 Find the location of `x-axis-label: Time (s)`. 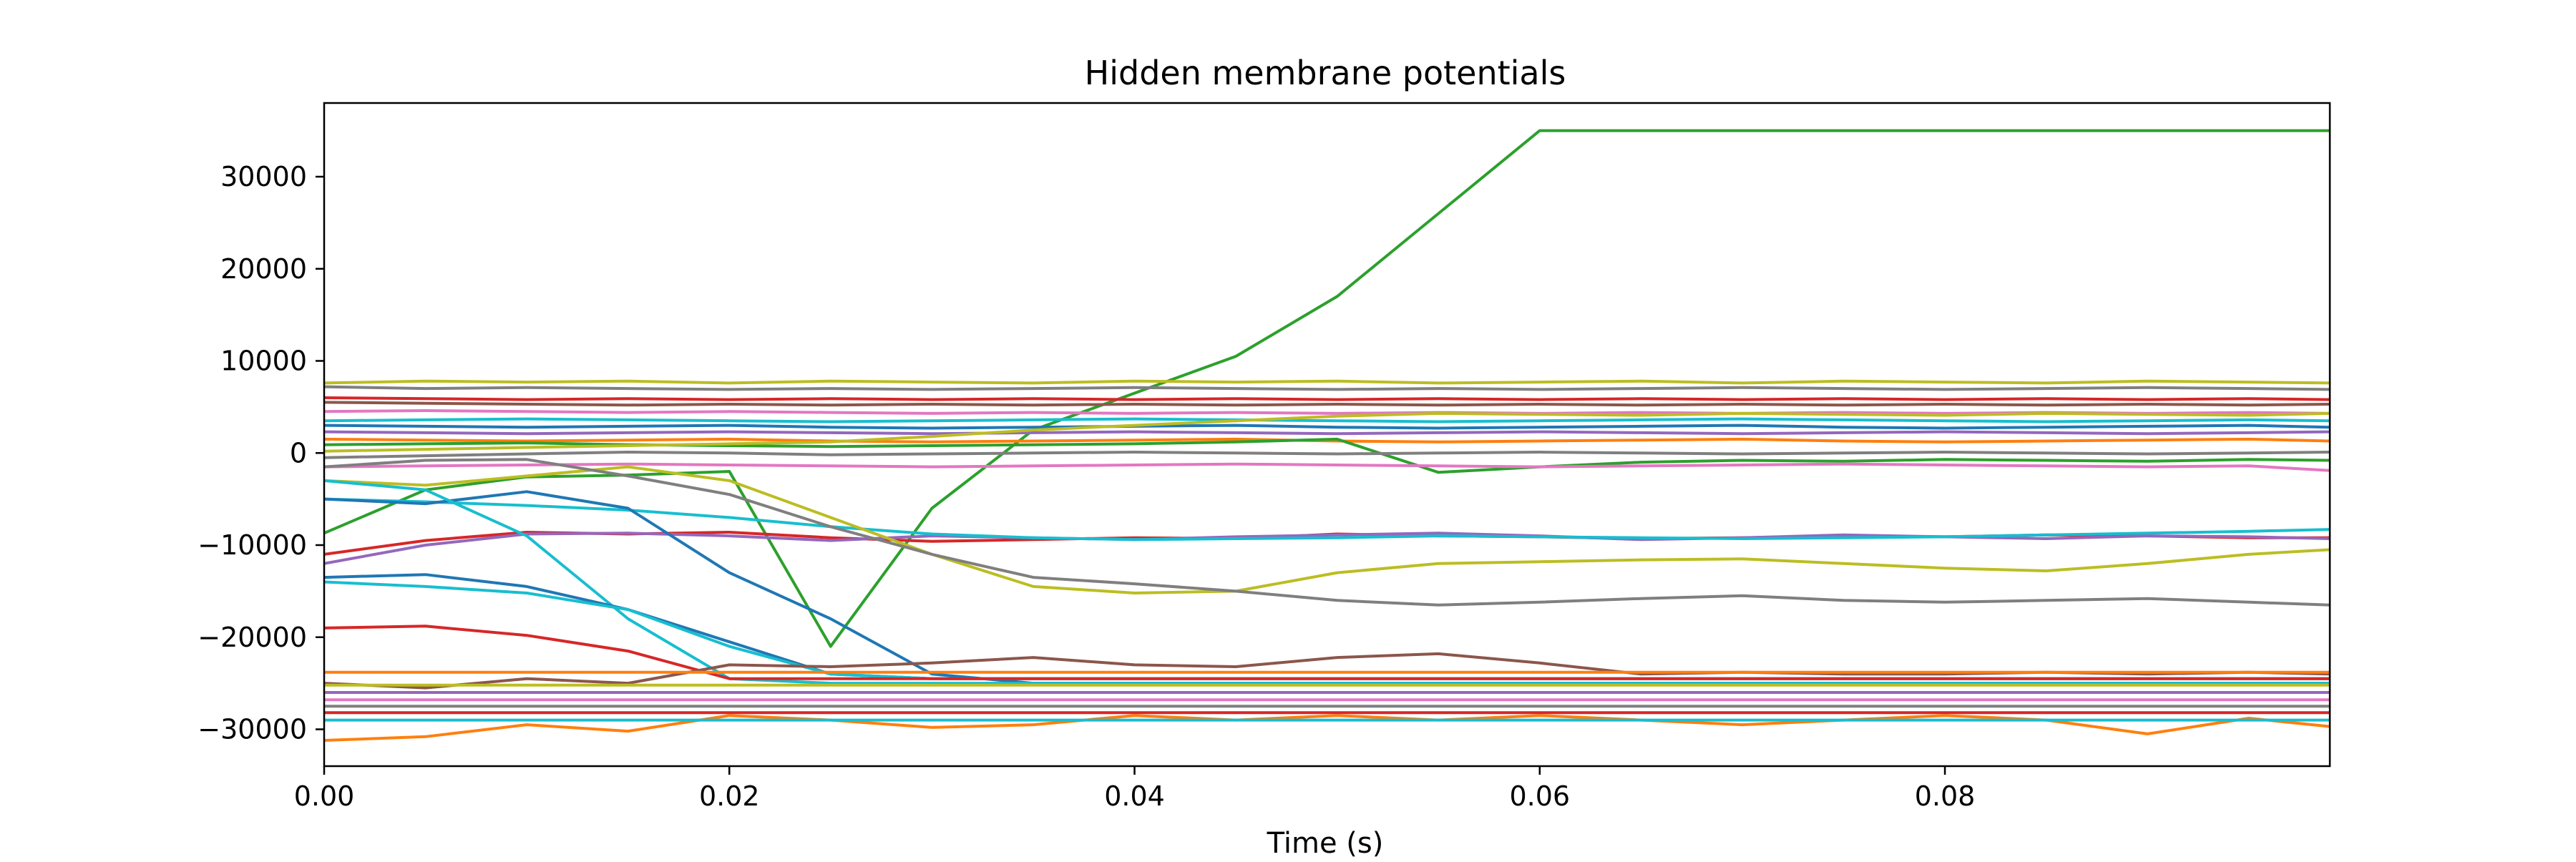

x-axis-label: Time (s) is located at coordinates (1325, 842).